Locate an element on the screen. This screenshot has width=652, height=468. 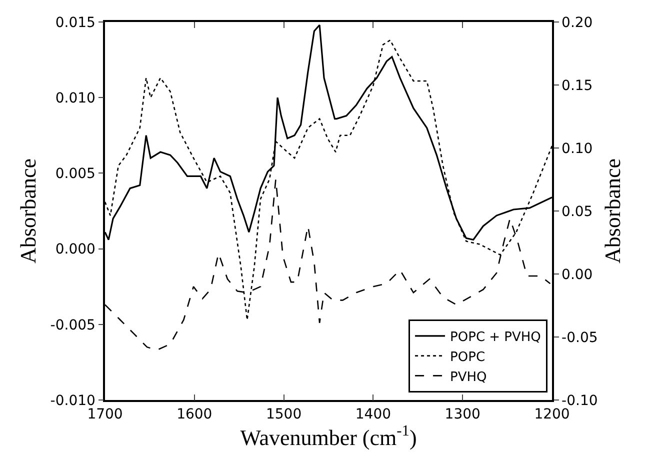
legend-label: PVHQ is located at coordinates (468, 377).